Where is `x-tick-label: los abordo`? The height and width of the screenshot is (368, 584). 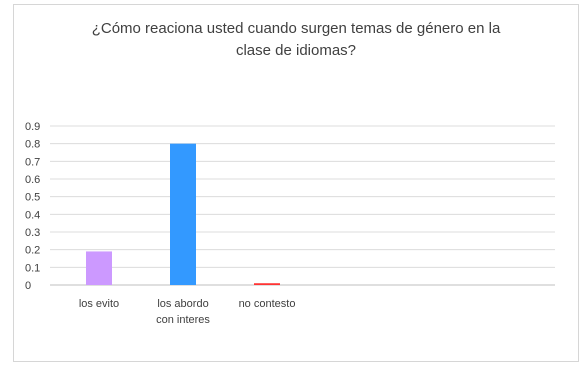 x-tick-label: los abordo is located at coordinates (182, 304).